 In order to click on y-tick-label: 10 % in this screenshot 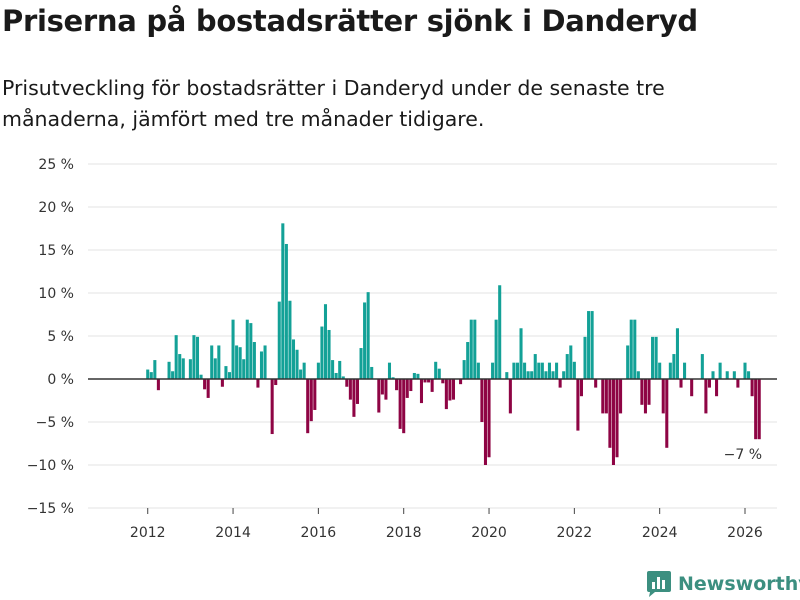, I will do `click(56, 294)`.